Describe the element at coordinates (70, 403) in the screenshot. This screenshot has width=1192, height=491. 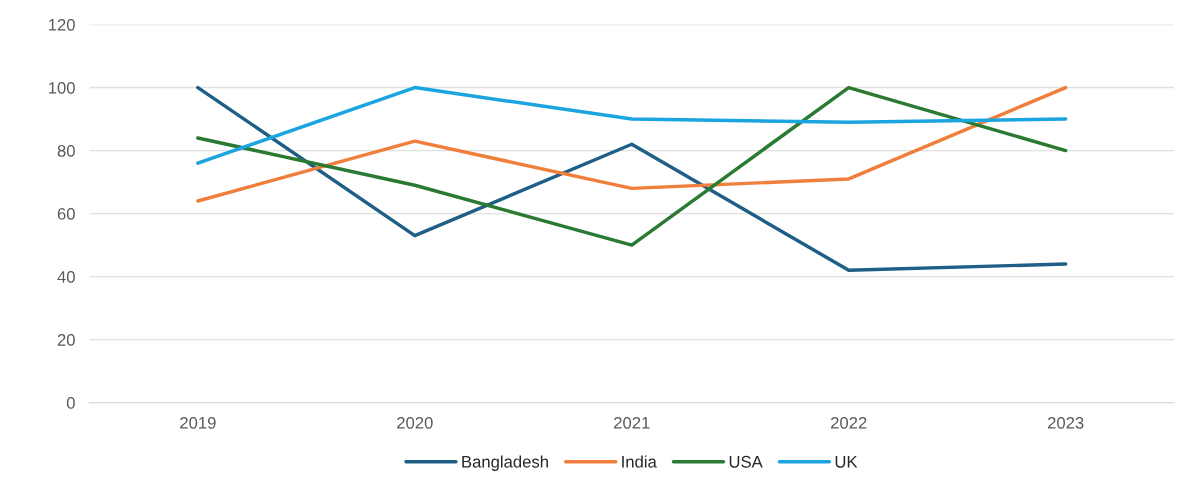
I see `y-tick-label: 0` at that location.